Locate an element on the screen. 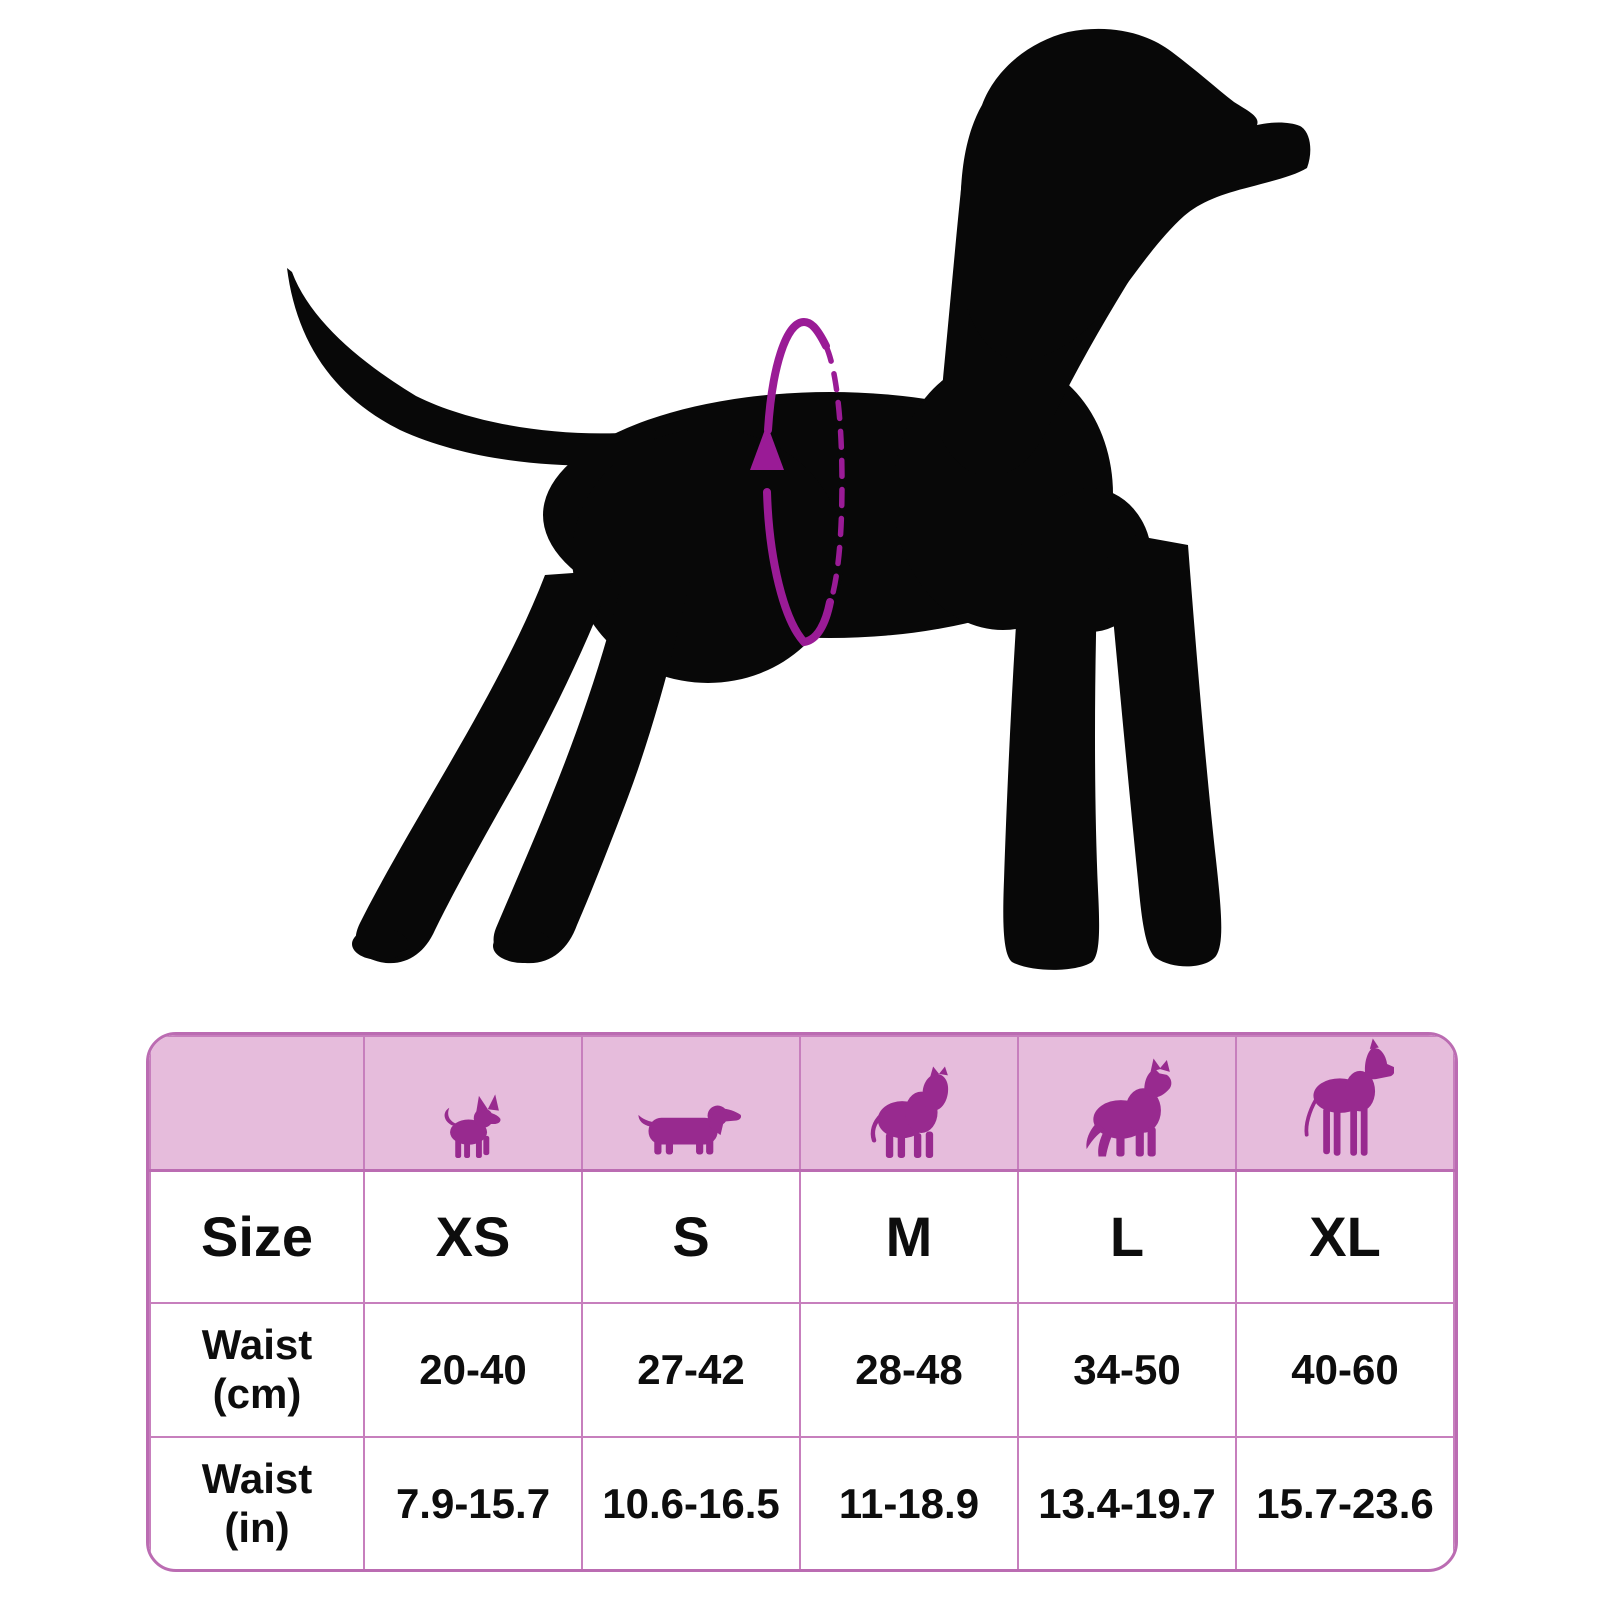 The image size is (1600, 1600). table-size-row: Size XS S M L XL is located at coordinates (802, 1236).